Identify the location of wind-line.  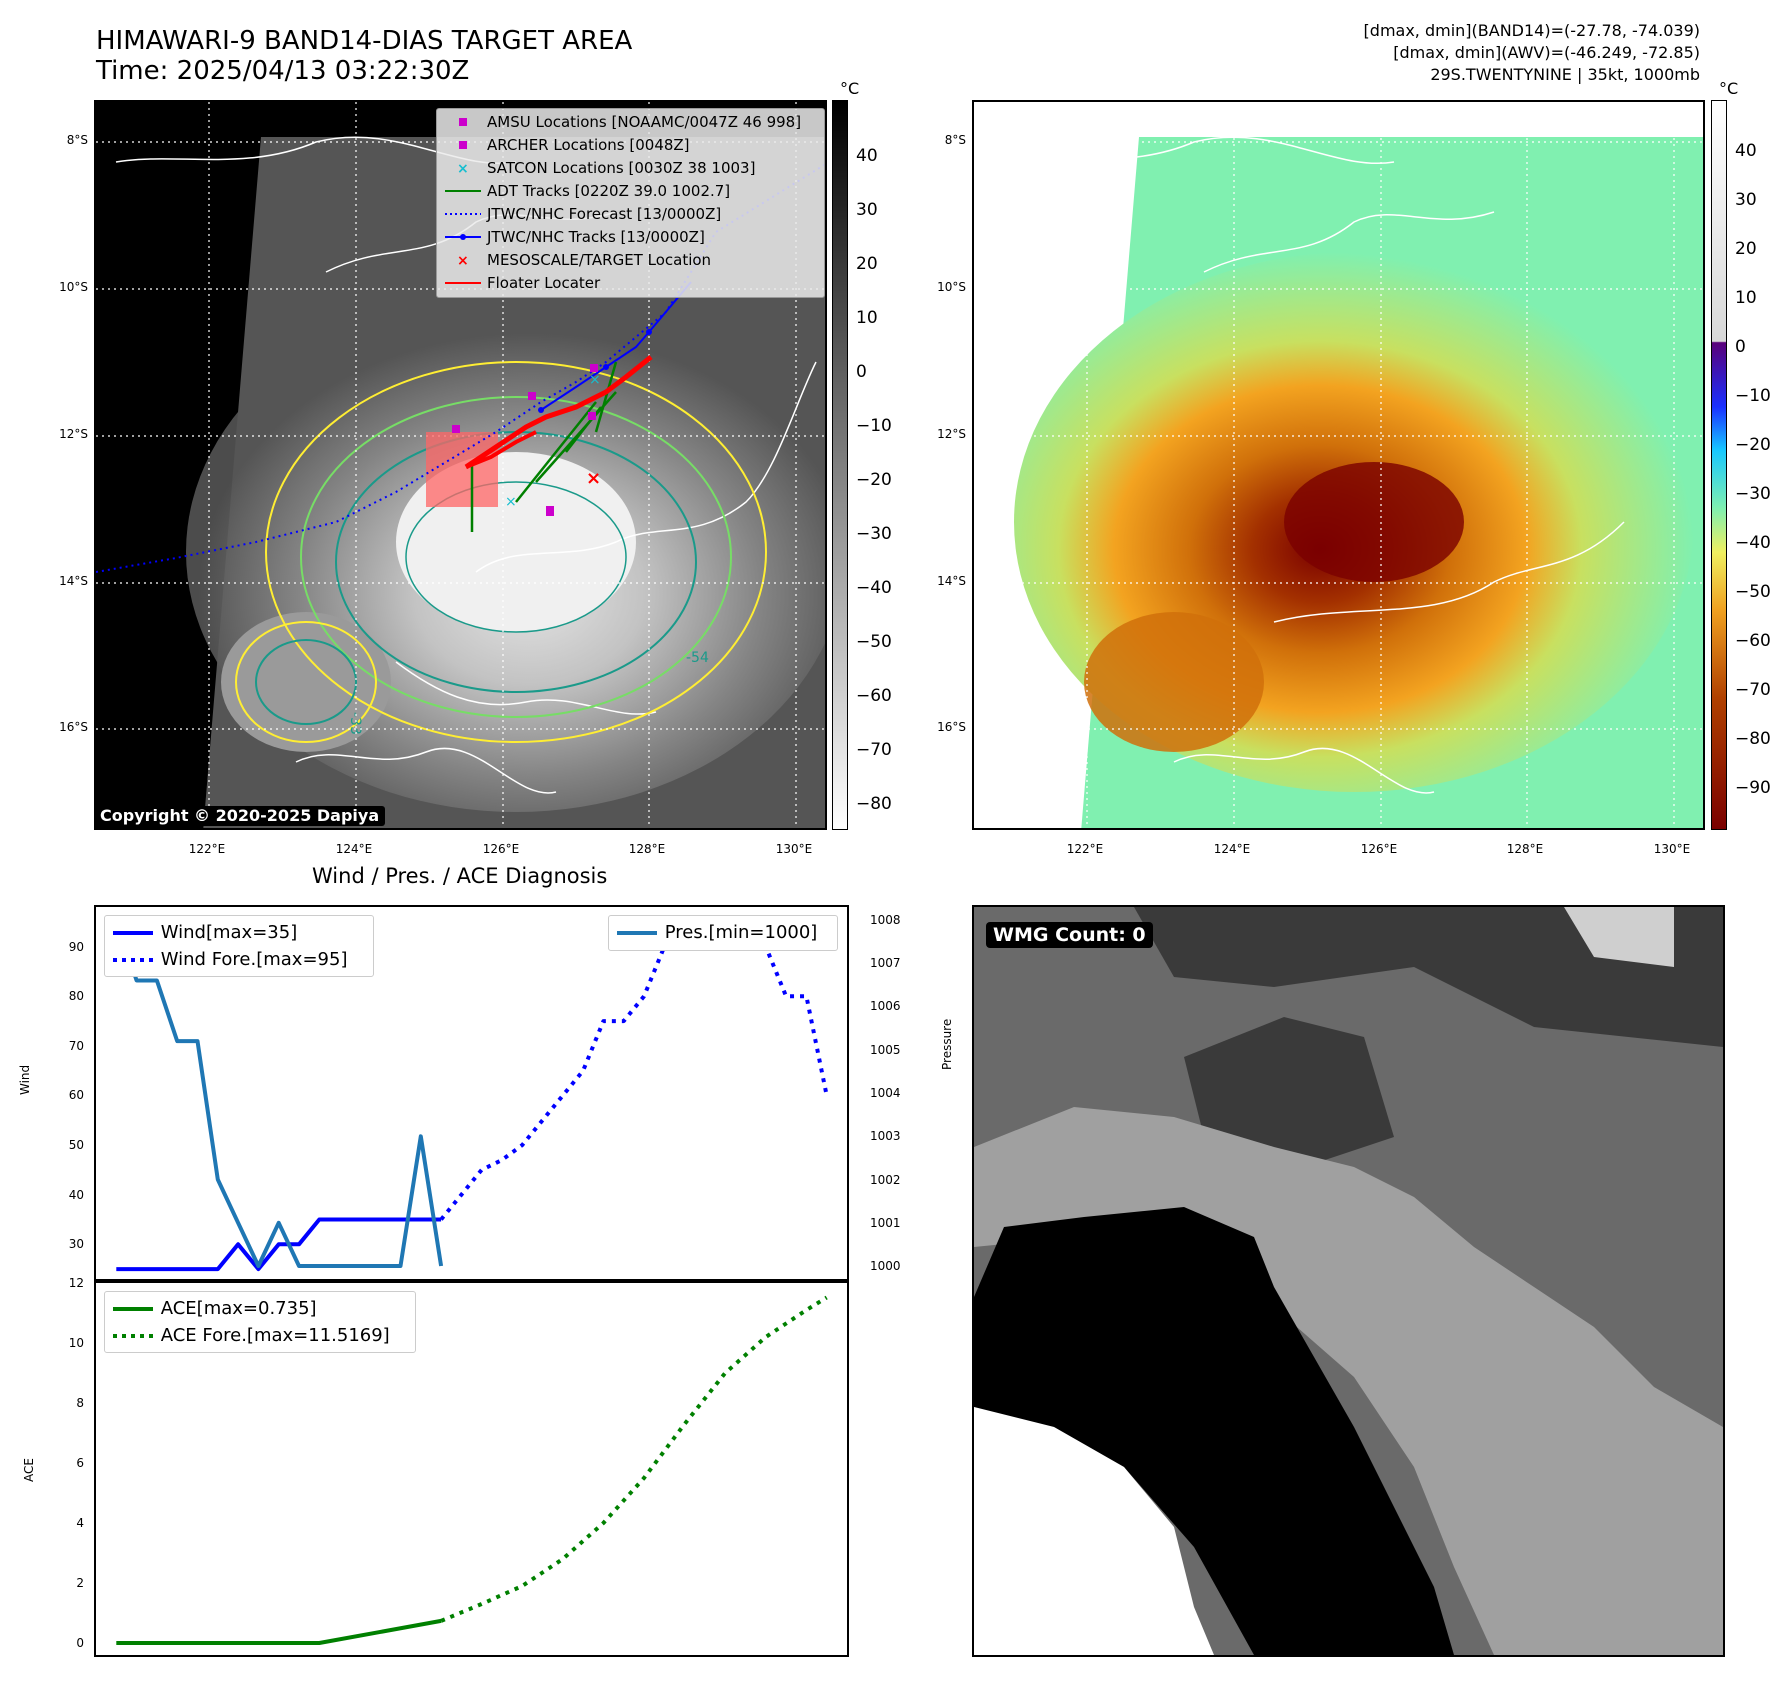
(279, 1244).